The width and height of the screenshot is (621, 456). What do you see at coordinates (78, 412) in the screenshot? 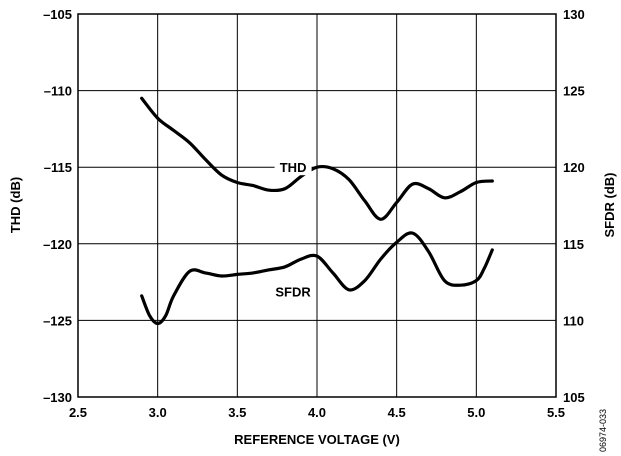
I see `x-tick-label: 2.5` at bounding box center [78, 412].